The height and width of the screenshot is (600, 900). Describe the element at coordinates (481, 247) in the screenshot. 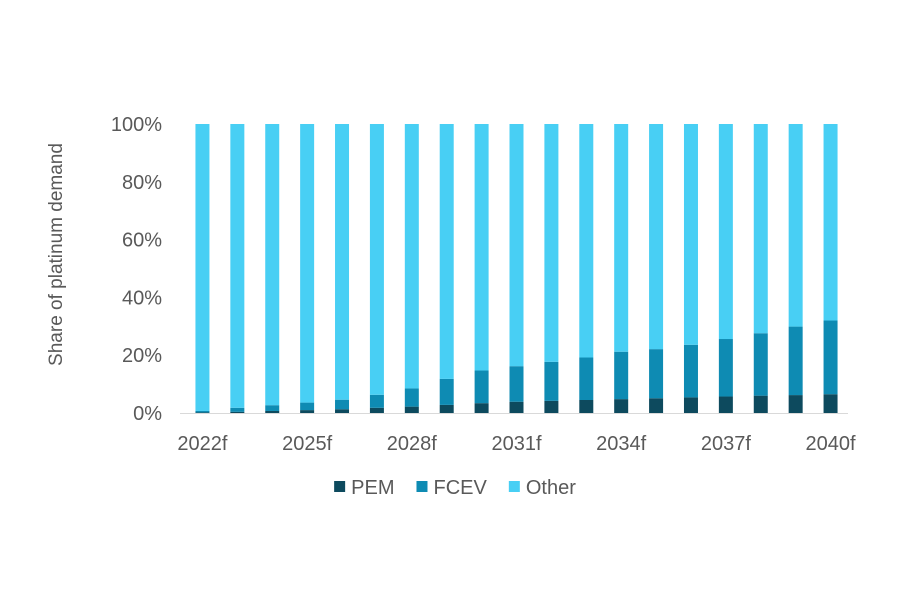

I see `bar-segment-other-2030f` at that location.